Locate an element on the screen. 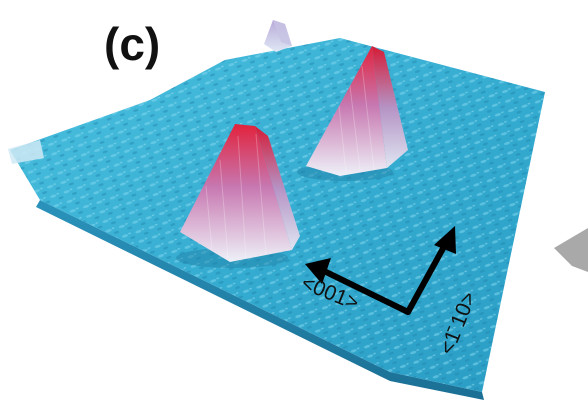 This screenshot has width=588, height=403. arrow-001-head is located at coordinates (318, 271).